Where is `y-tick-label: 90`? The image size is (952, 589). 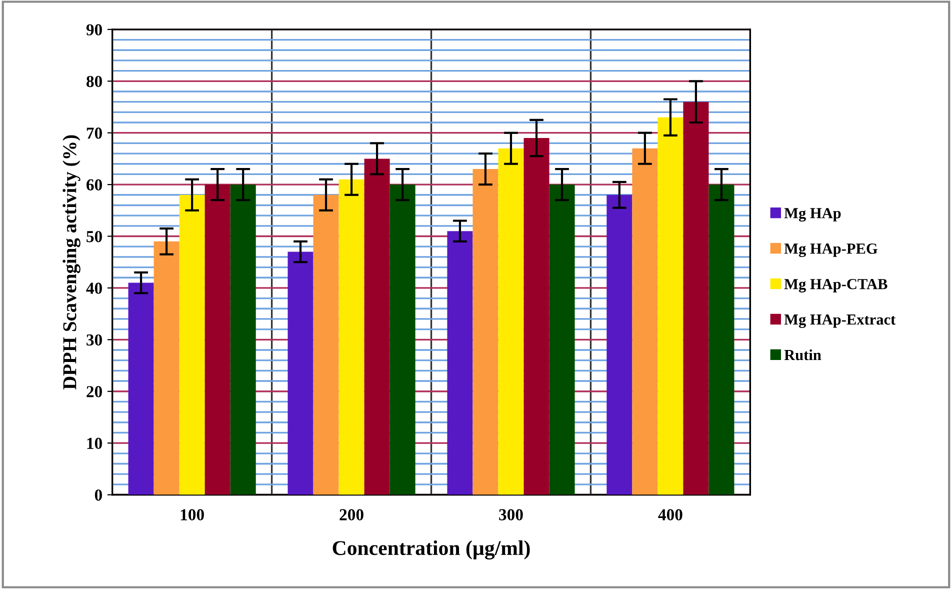
y-tick-label: 90 is located at coordinates (94, 30).